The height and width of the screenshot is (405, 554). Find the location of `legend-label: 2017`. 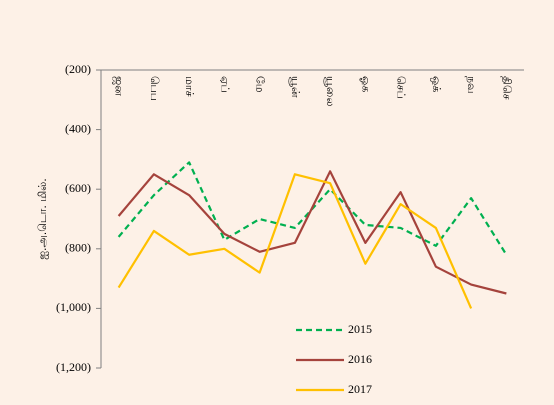

legend-label: 2017 is located at coordinates (360, 389).